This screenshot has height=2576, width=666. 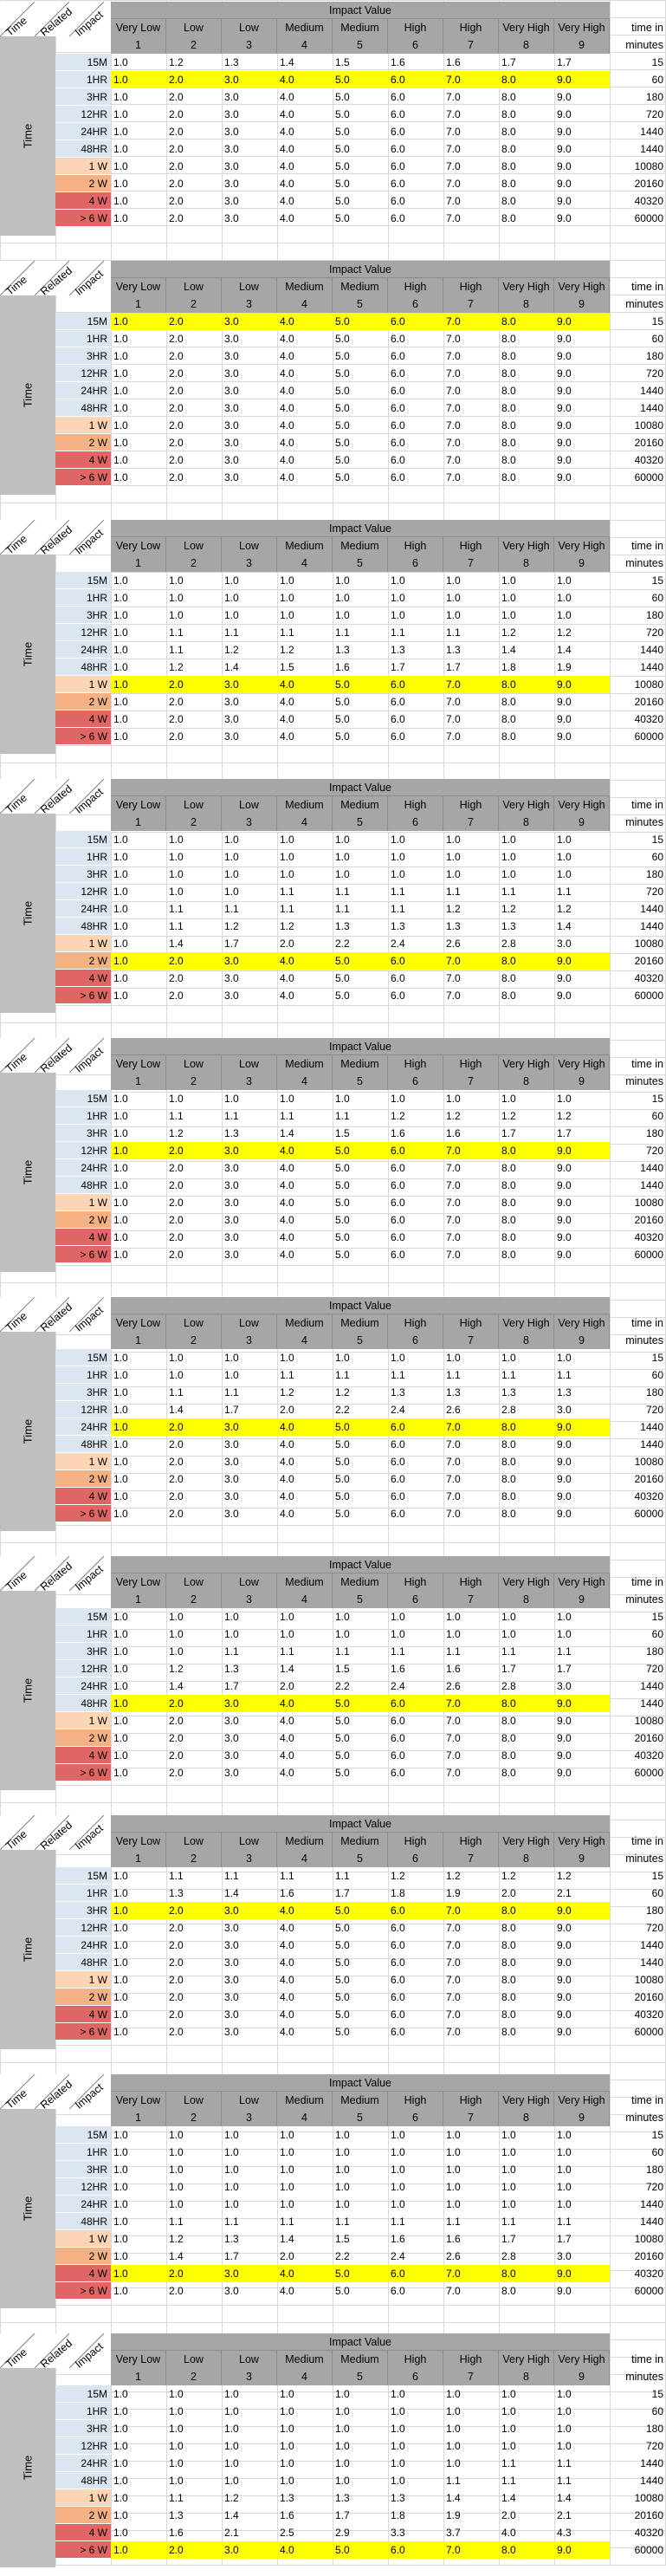 I want to click on row-label: > 6 W, so click(x=83, y=996).